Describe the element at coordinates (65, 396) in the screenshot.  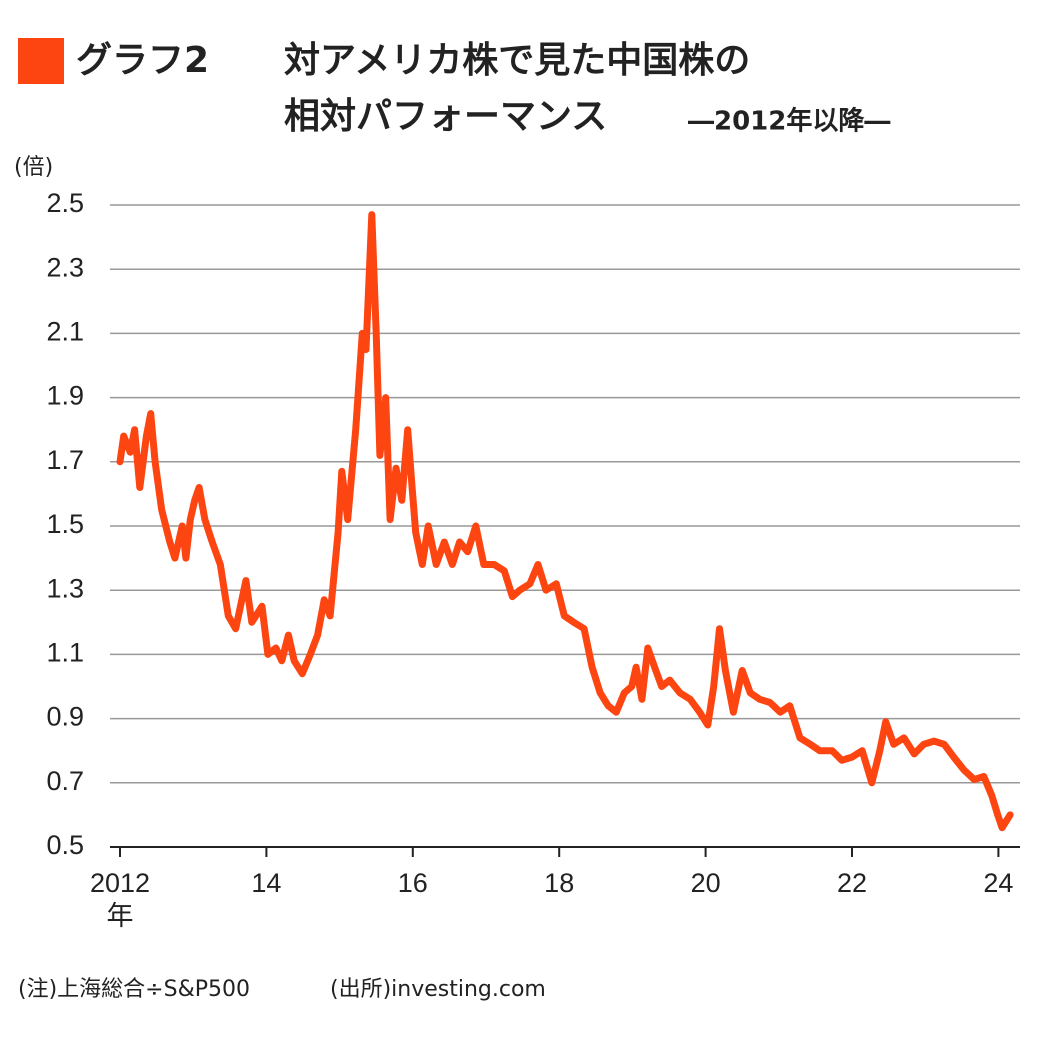
I see `y-tick-label: 1.9` at that location.